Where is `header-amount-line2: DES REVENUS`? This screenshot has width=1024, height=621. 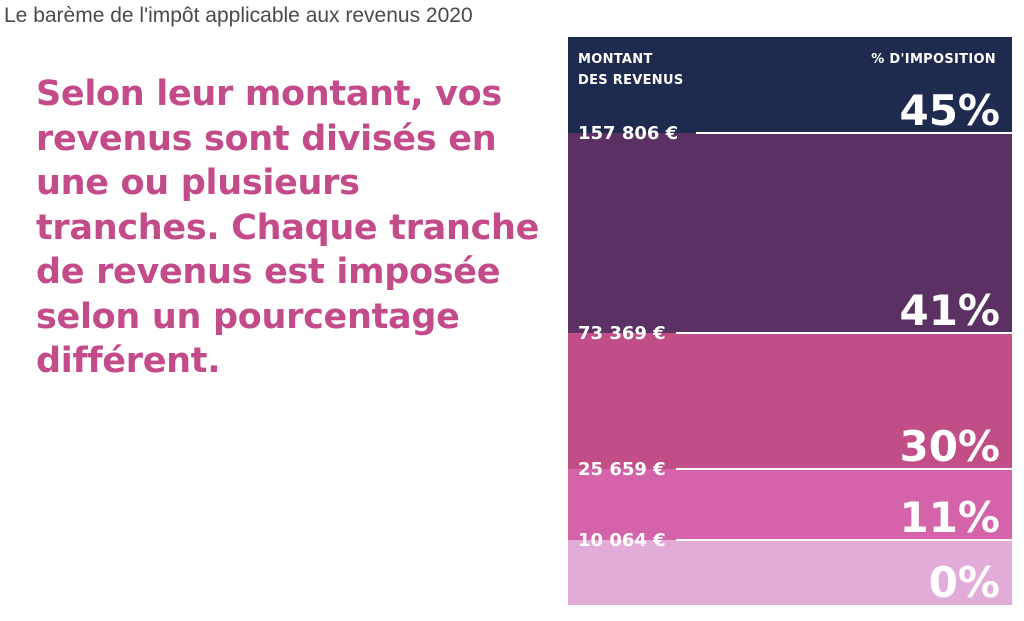 header-amount-line2: DES REVENUS is located at coordinates (631, 80).